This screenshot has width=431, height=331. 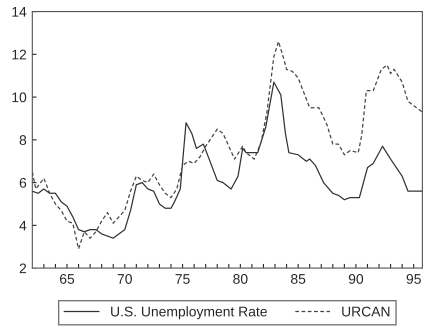 I want to click on x-tick-label: 95, so click(x=413, y=279).